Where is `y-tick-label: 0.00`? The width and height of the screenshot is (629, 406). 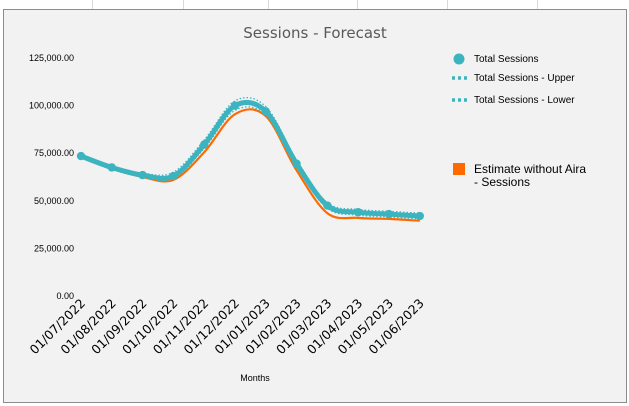 y-tick-label: 0.00 is located at coordinates (65, 296).